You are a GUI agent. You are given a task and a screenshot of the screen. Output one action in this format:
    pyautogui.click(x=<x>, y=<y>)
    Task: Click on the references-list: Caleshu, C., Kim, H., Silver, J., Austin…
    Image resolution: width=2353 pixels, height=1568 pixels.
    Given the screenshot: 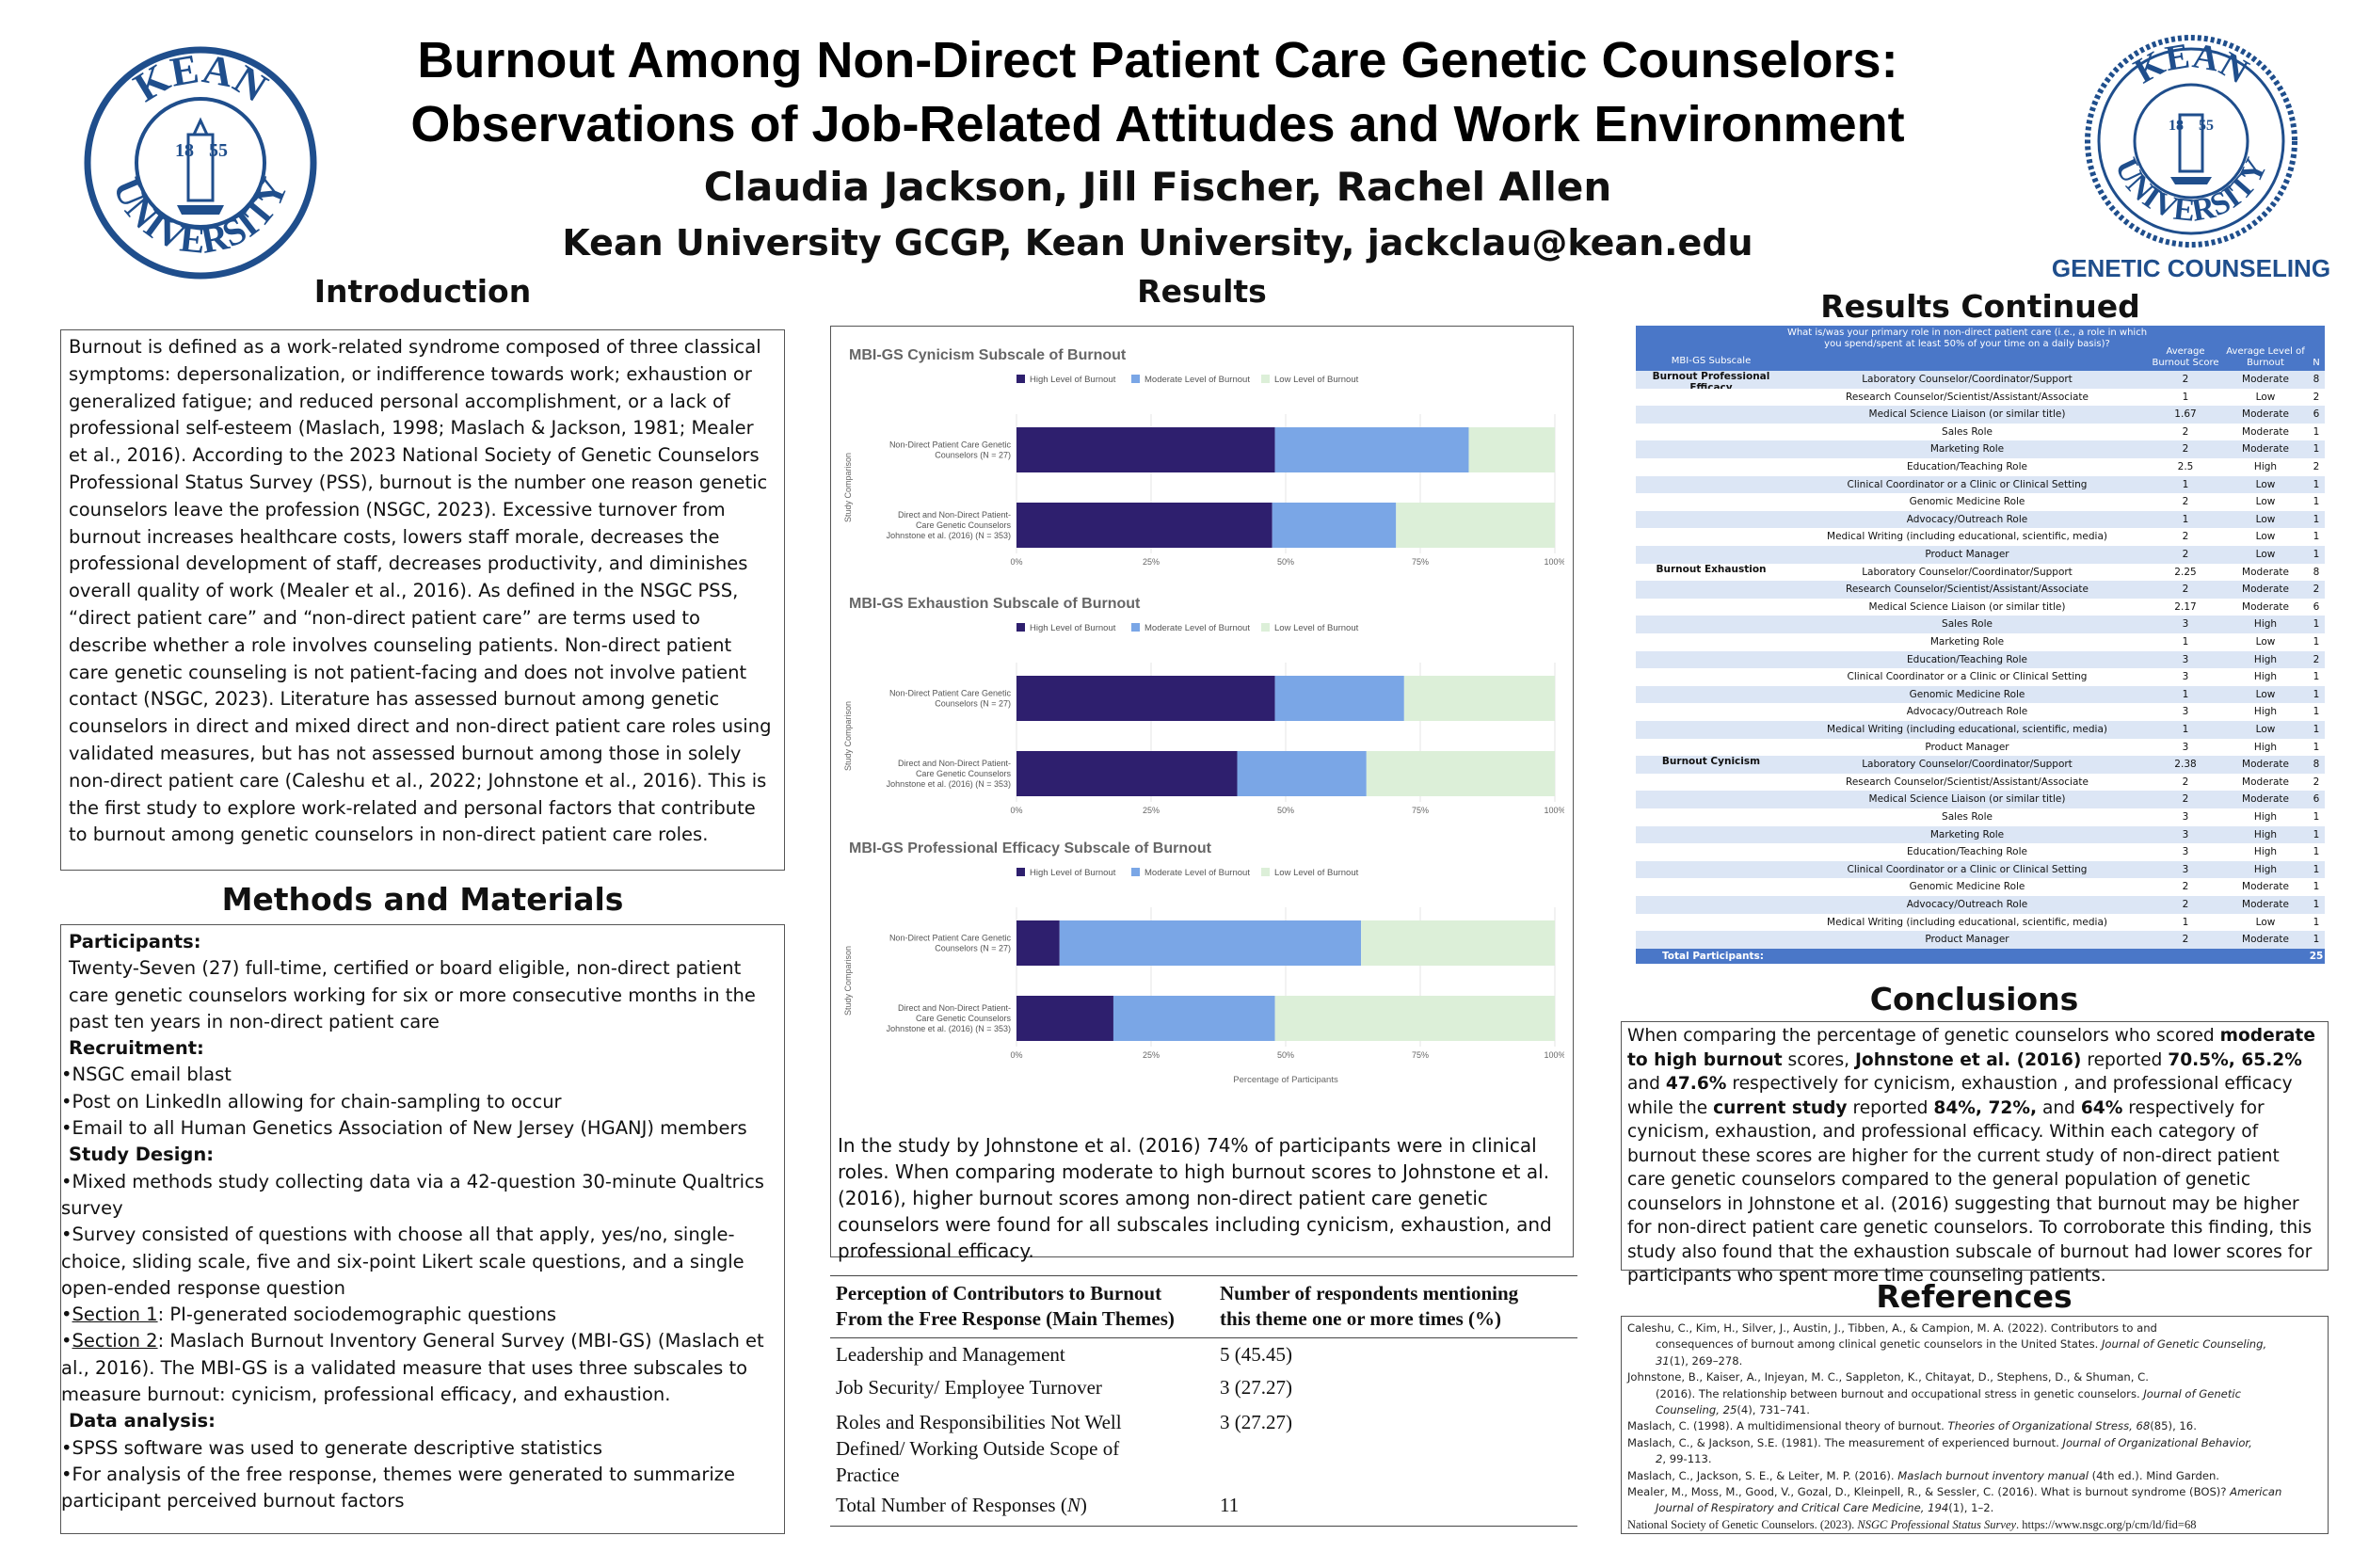 What is the action you would take?
    pyautogui.click(x=1975, y=1426)
    